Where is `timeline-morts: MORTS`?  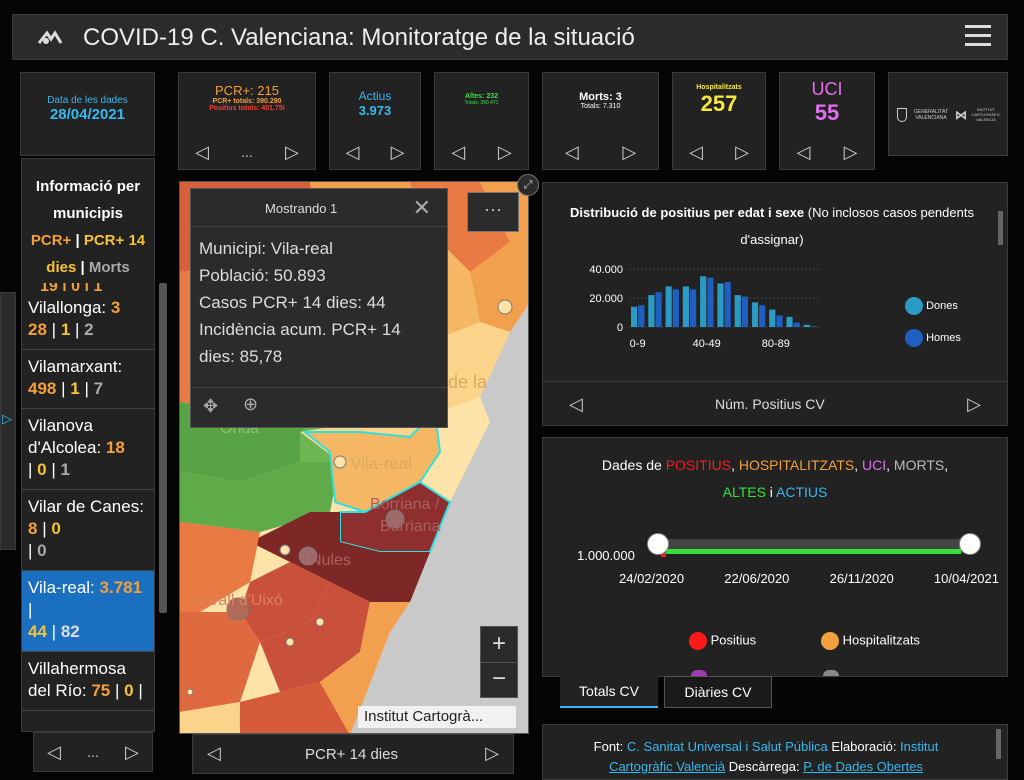
timeline-morts: MORTS is located at coordinates (919, 465).